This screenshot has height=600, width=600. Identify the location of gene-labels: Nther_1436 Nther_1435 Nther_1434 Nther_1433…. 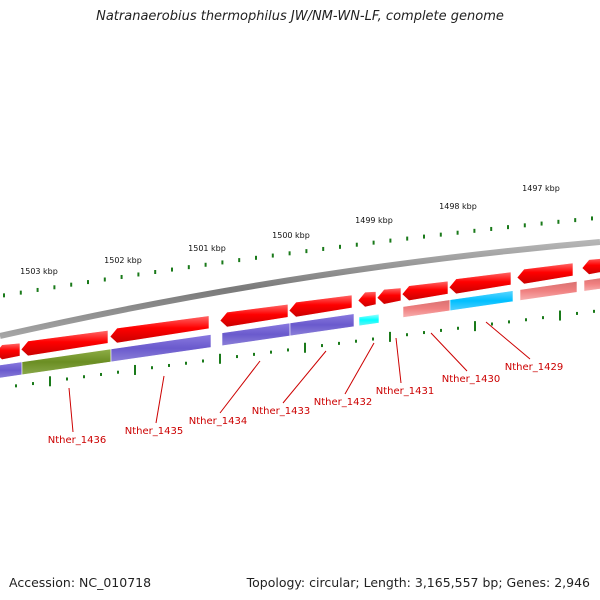
(305, 404).